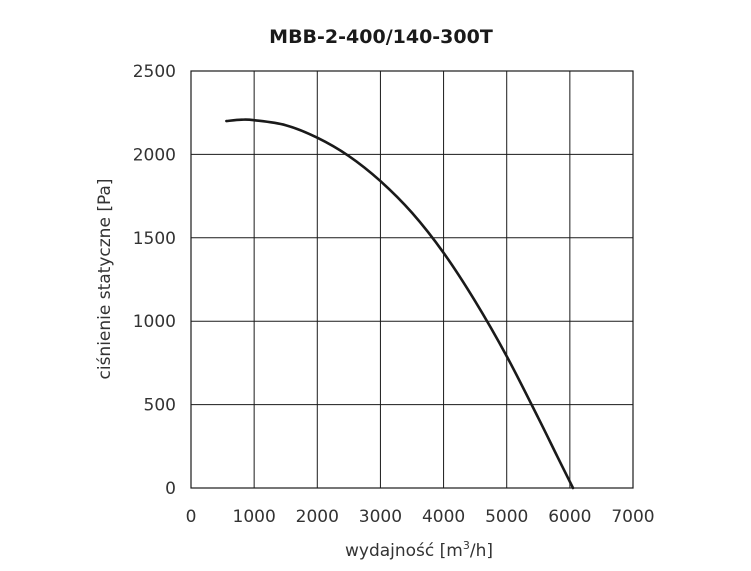 The height and width of the screenshot is (571, 751). Describe the element at coordinates (317, 517) in the screenshot. I see `x-tick-label: 2000` at that location.